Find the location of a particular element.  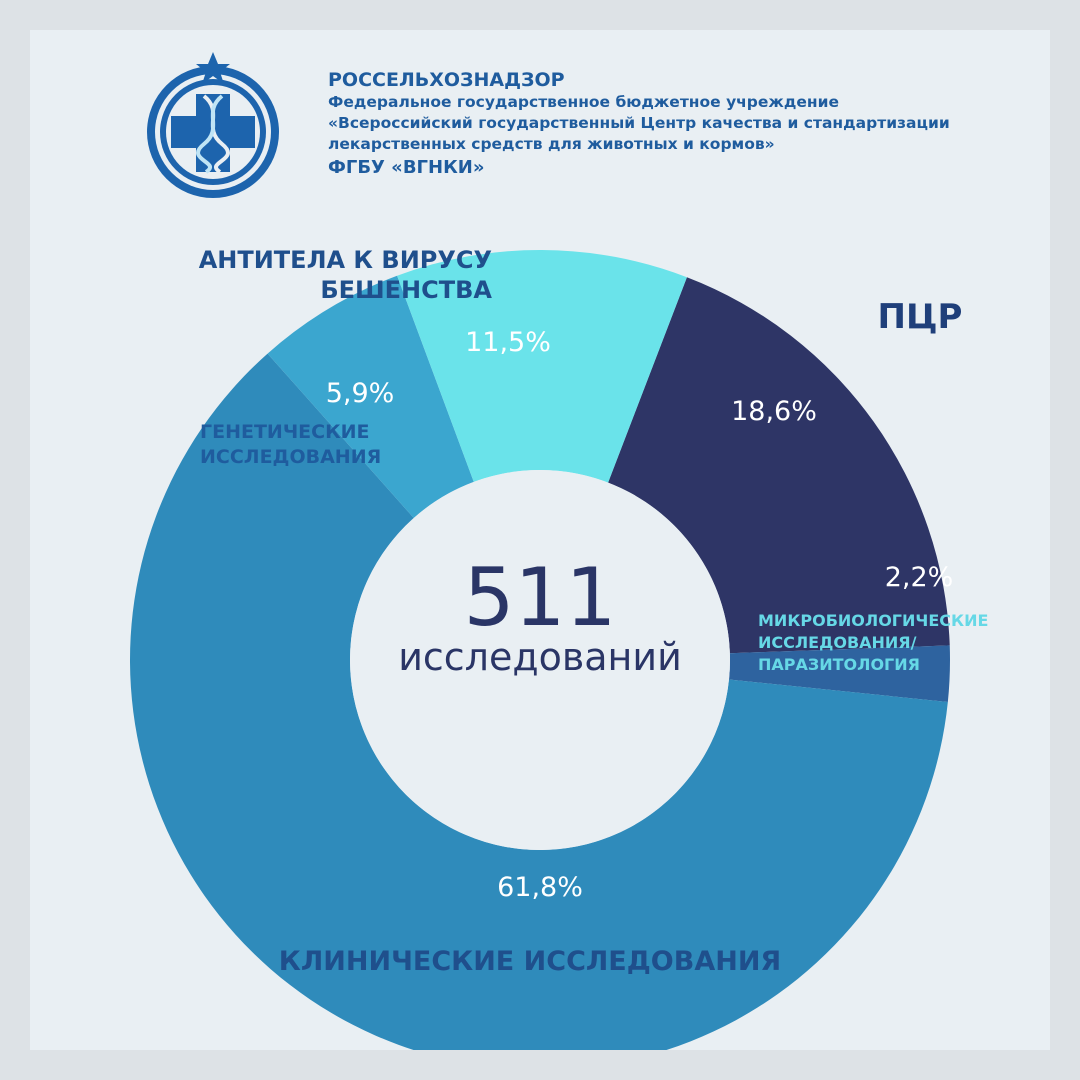

slice-value-label: 5,9% is located at coordinates (360, 393).